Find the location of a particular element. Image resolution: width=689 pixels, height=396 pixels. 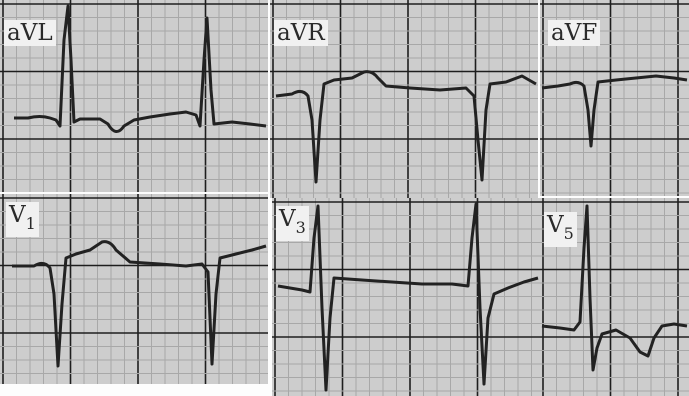

ecg-trace-v5 is located at coordinates (614, 288).